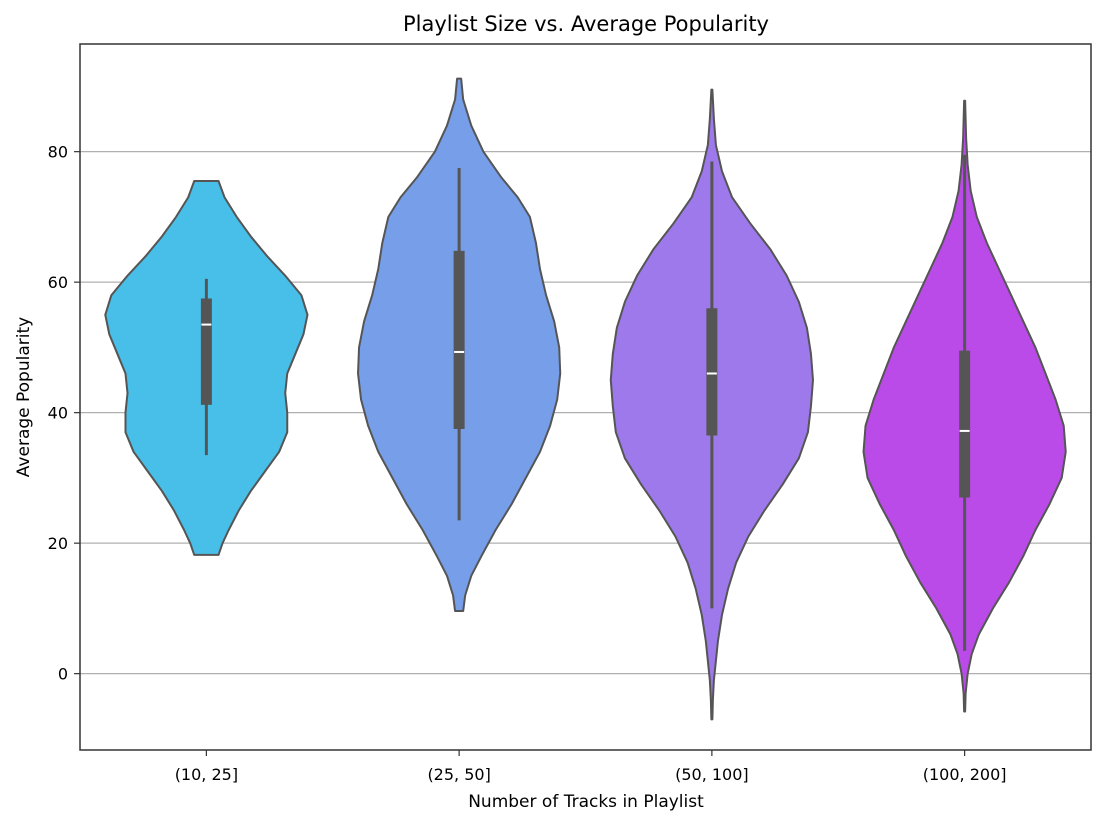  What do you see at coordinates (58, 543) in the screenshot?
I see `y-tick-label: 20` at bounding box center [58, 543].